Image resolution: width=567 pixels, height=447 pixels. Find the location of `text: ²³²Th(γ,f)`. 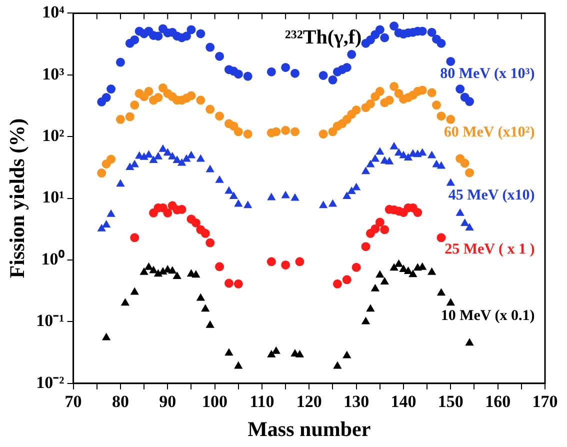

text: ²³²Th(γ,f) is located at coordinates (323, 37).